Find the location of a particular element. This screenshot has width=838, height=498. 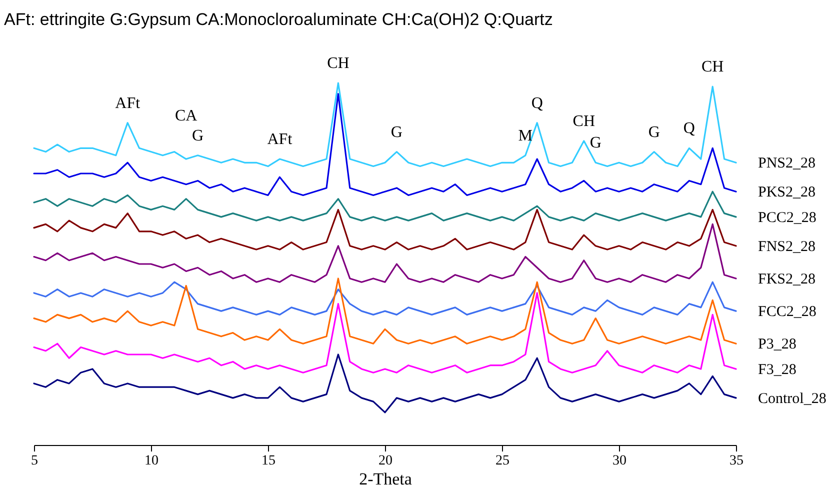

series-label: Control_28 is located at coordinates (792, 398).